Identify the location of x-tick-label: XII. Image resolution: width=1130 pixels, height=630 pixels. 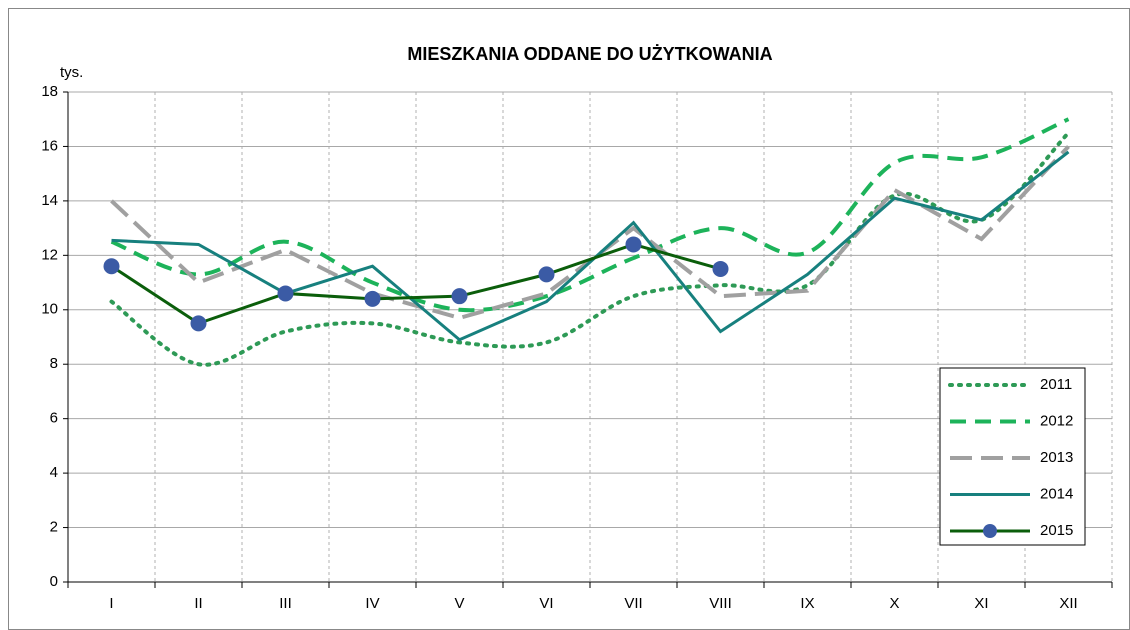
(1068, 603).